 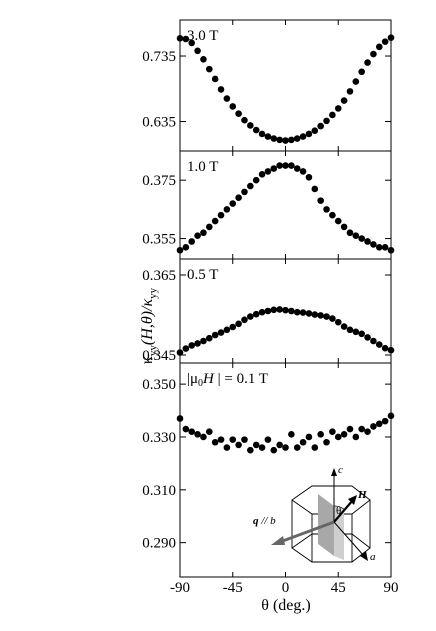 I want to click on x-tick-label: 45, so click(x=338, y=588).